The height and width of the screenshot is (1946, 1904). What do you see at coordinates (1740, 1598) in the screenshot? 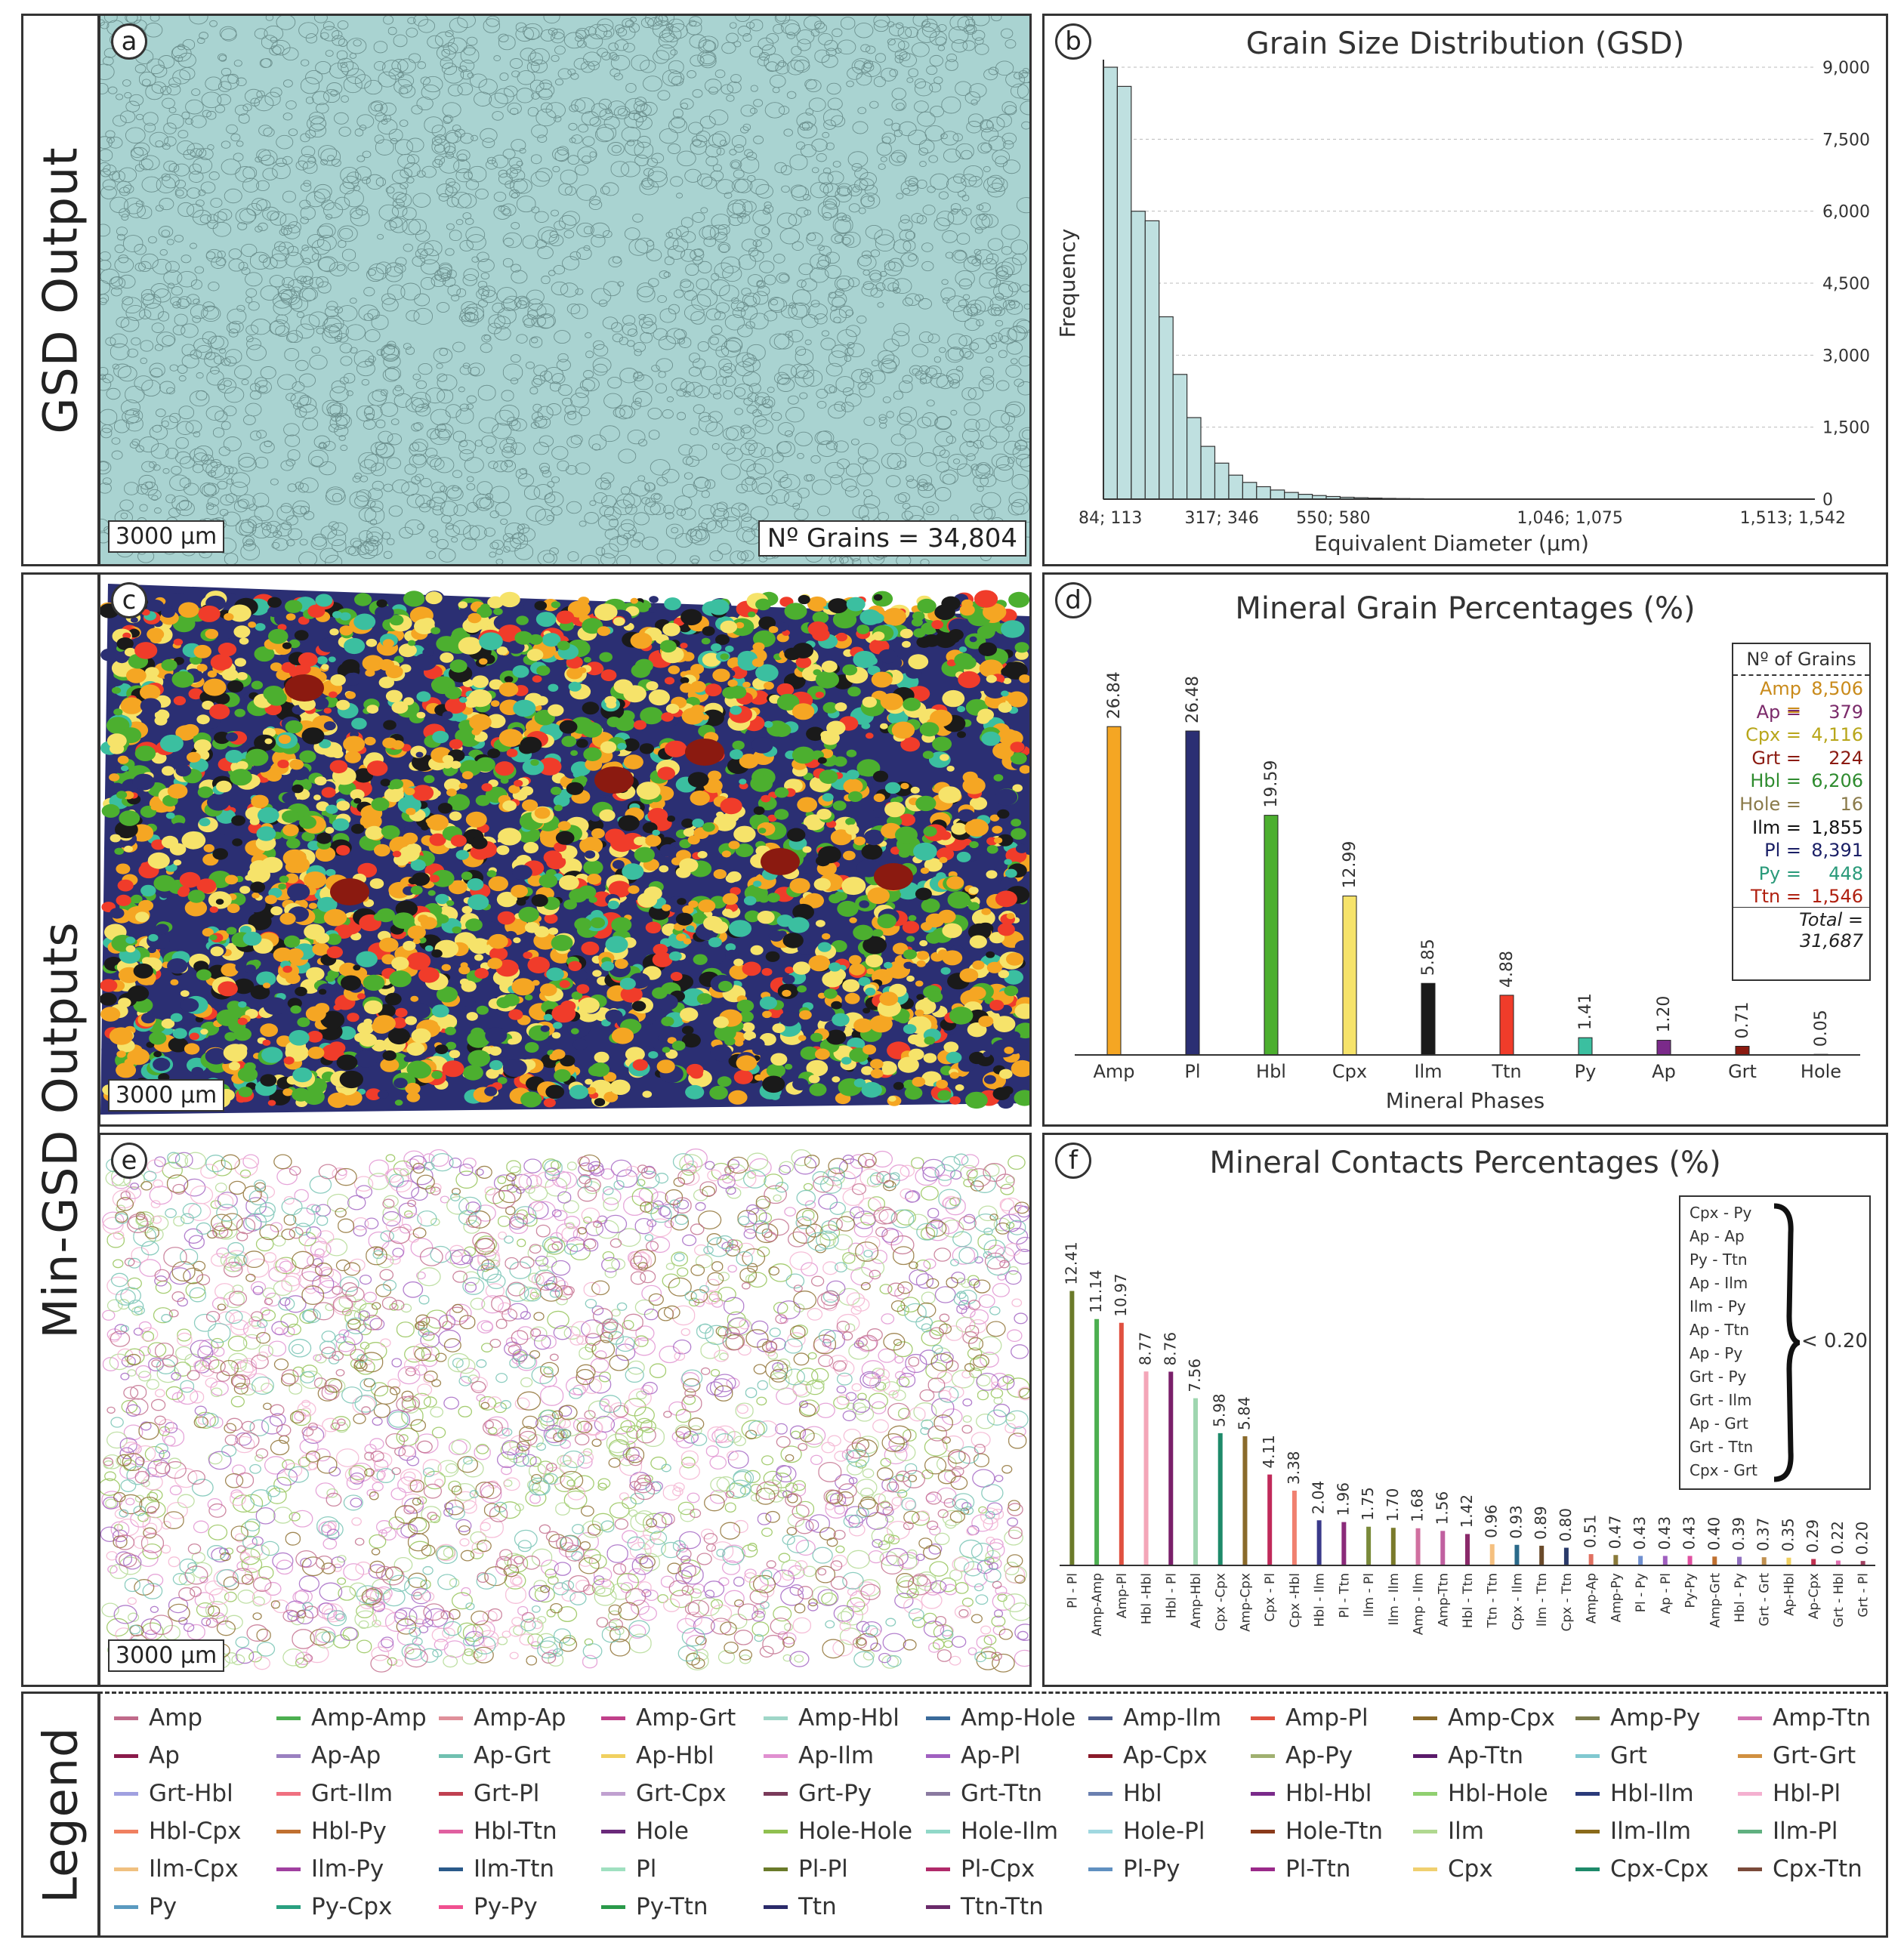
I see `category-label: Hbl - Py` at bounding box center [1740, 1598].